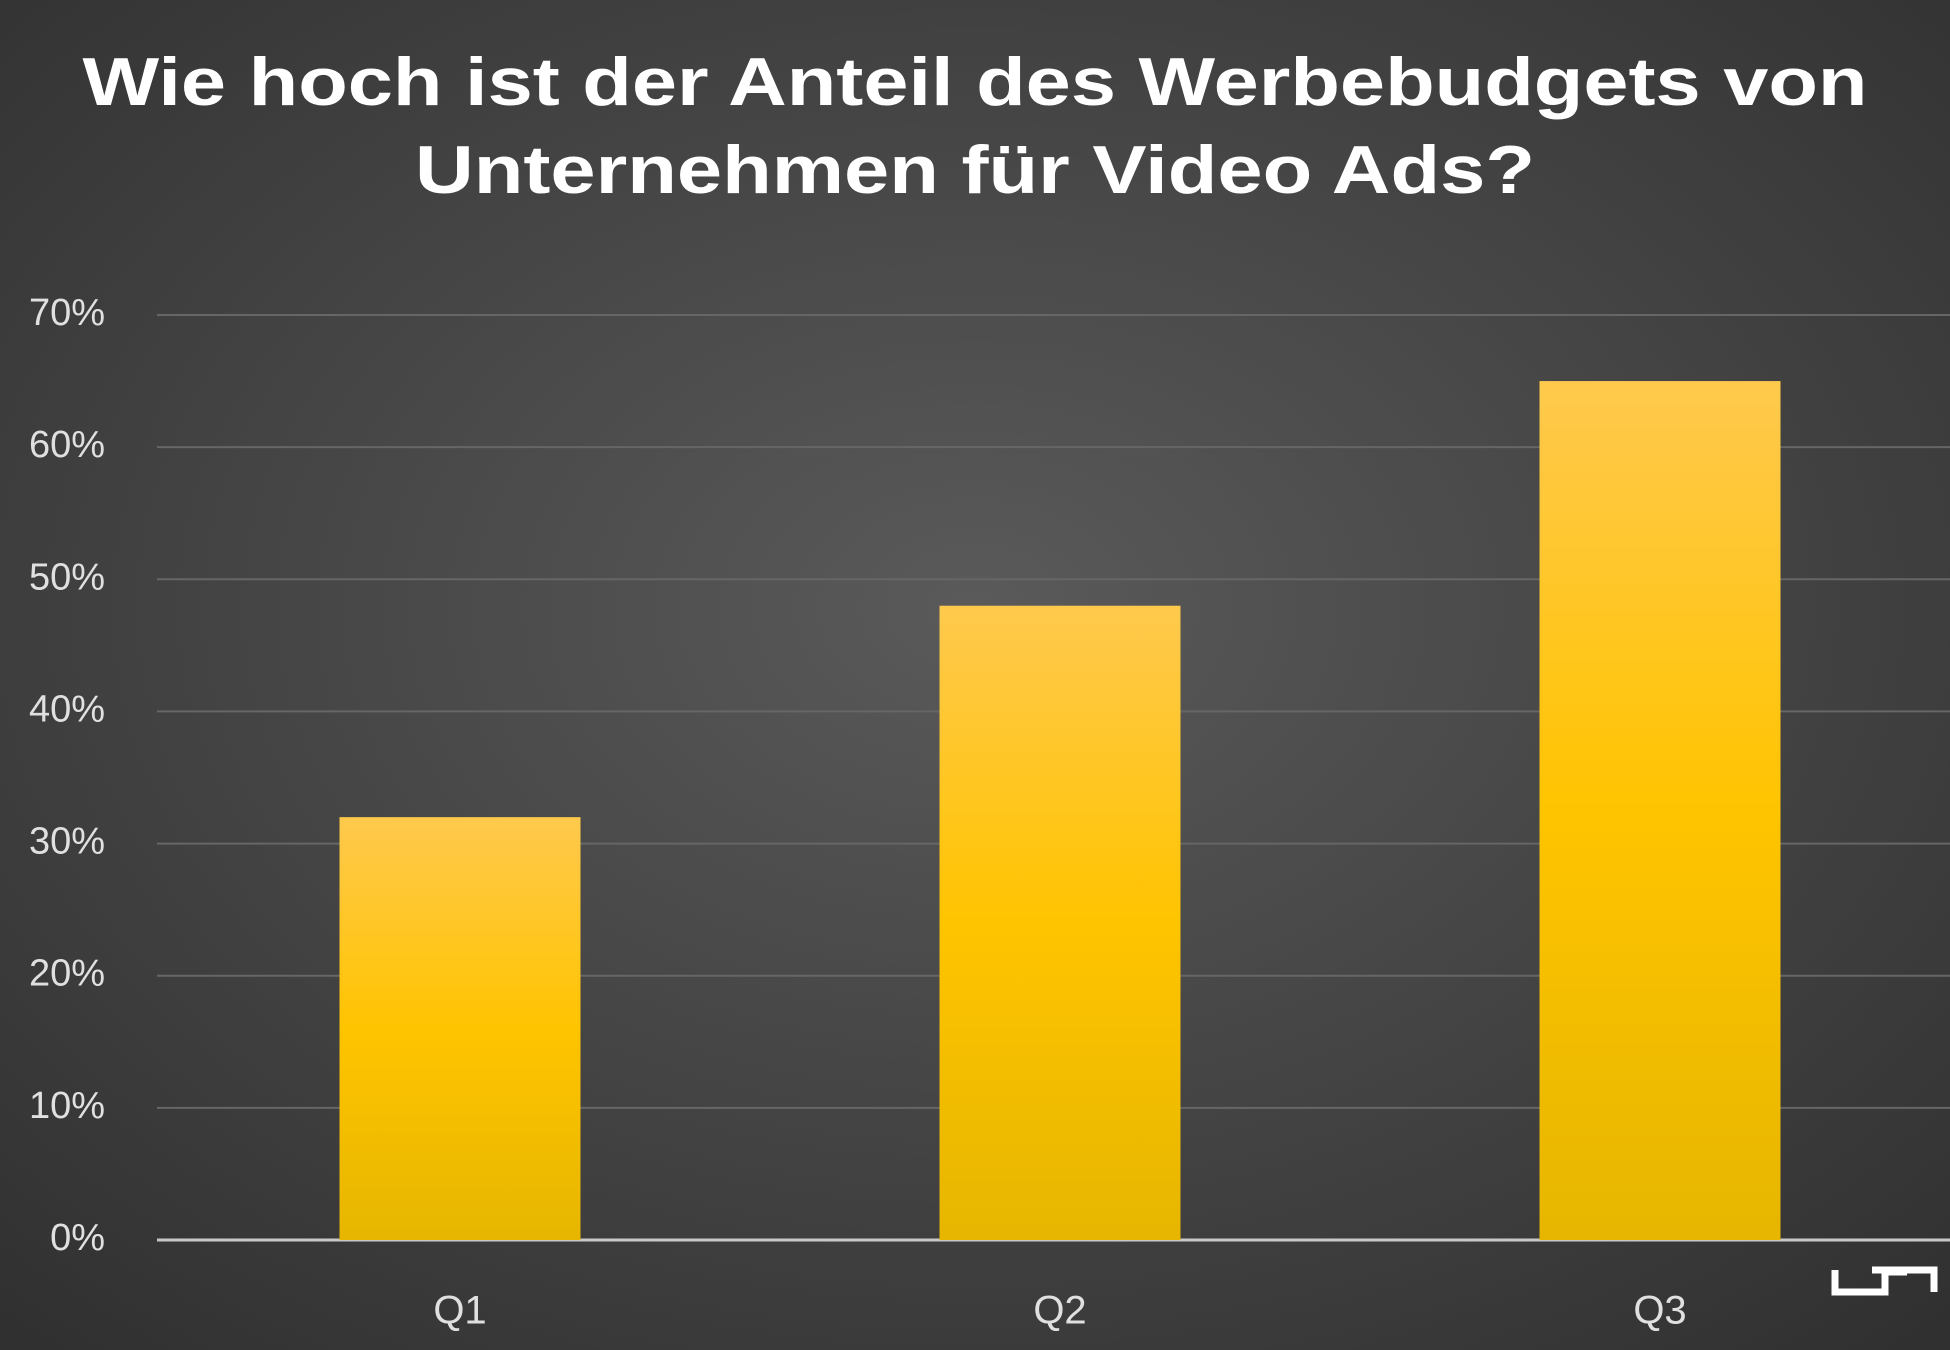 This screenshot has height=1350, width=1950. What do you see at coordinates (459, 1311) in the screenshot?
I see `x-tick-label: Q1` at bounding box center [459, 1311].